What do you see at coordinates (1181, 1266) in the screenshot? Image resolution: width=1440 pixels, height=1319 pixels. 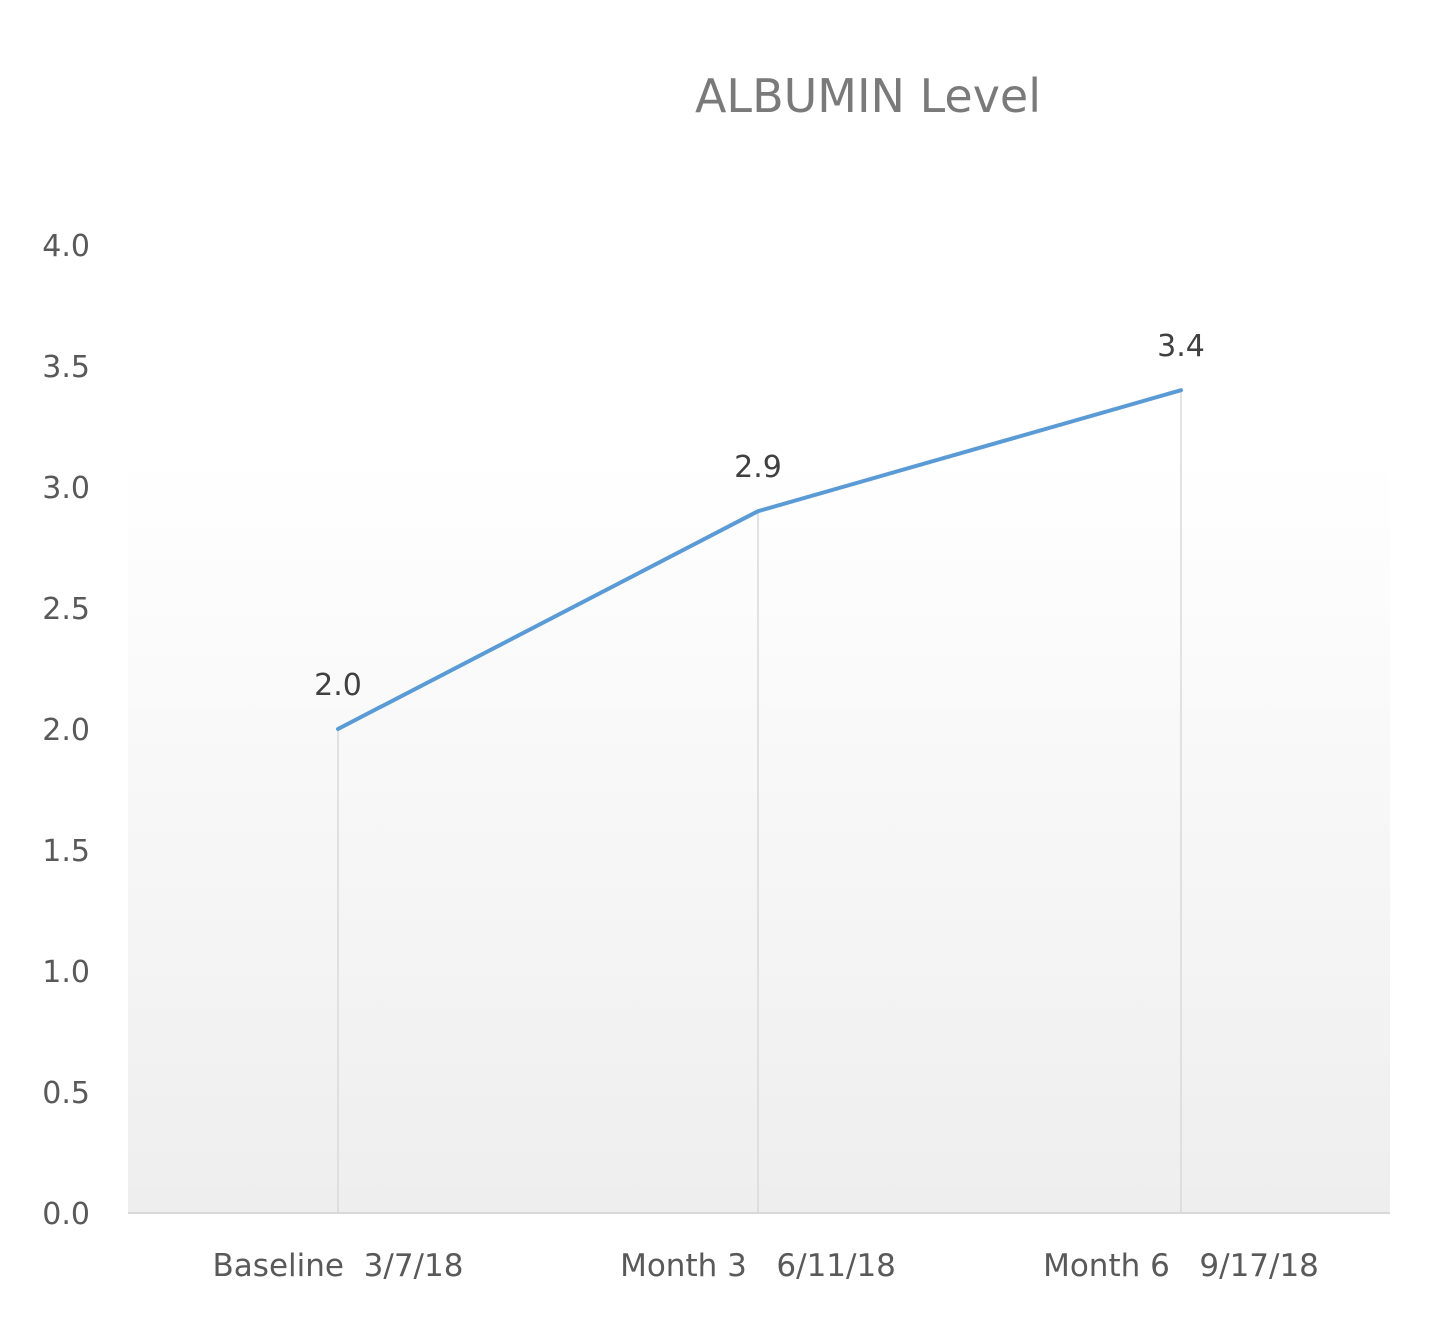 I see `x-category-label: Month 6 9/17/18` at bounding box center [1181, 1266].